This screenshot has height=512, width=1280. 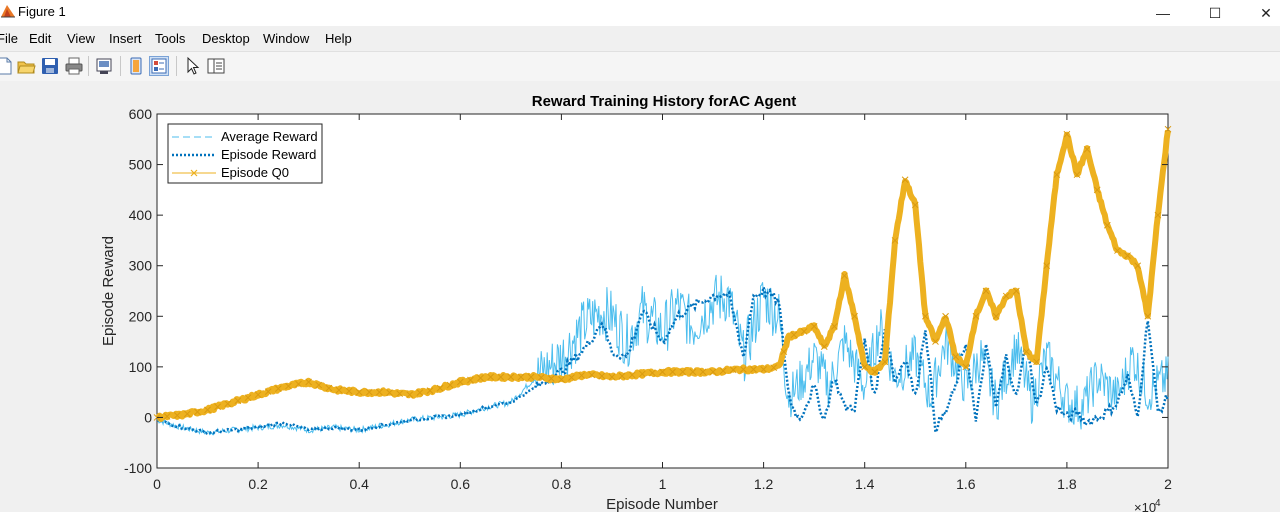 I want to click on save-icon, so click(x=50, y=66).